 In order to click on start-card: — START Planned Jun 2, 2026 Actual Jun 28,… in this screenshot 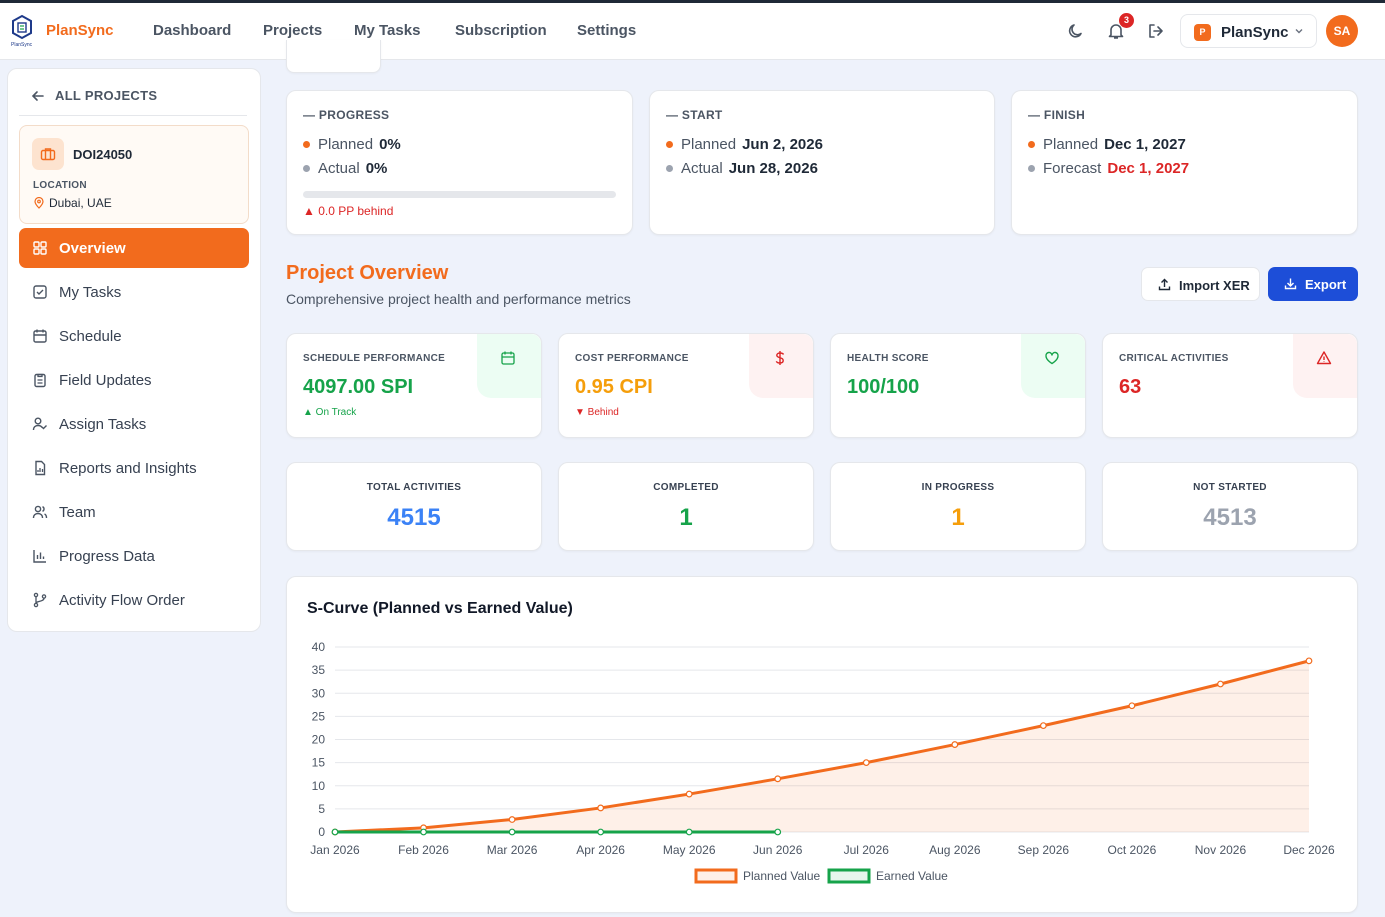, I will do `click(822, 162)`.